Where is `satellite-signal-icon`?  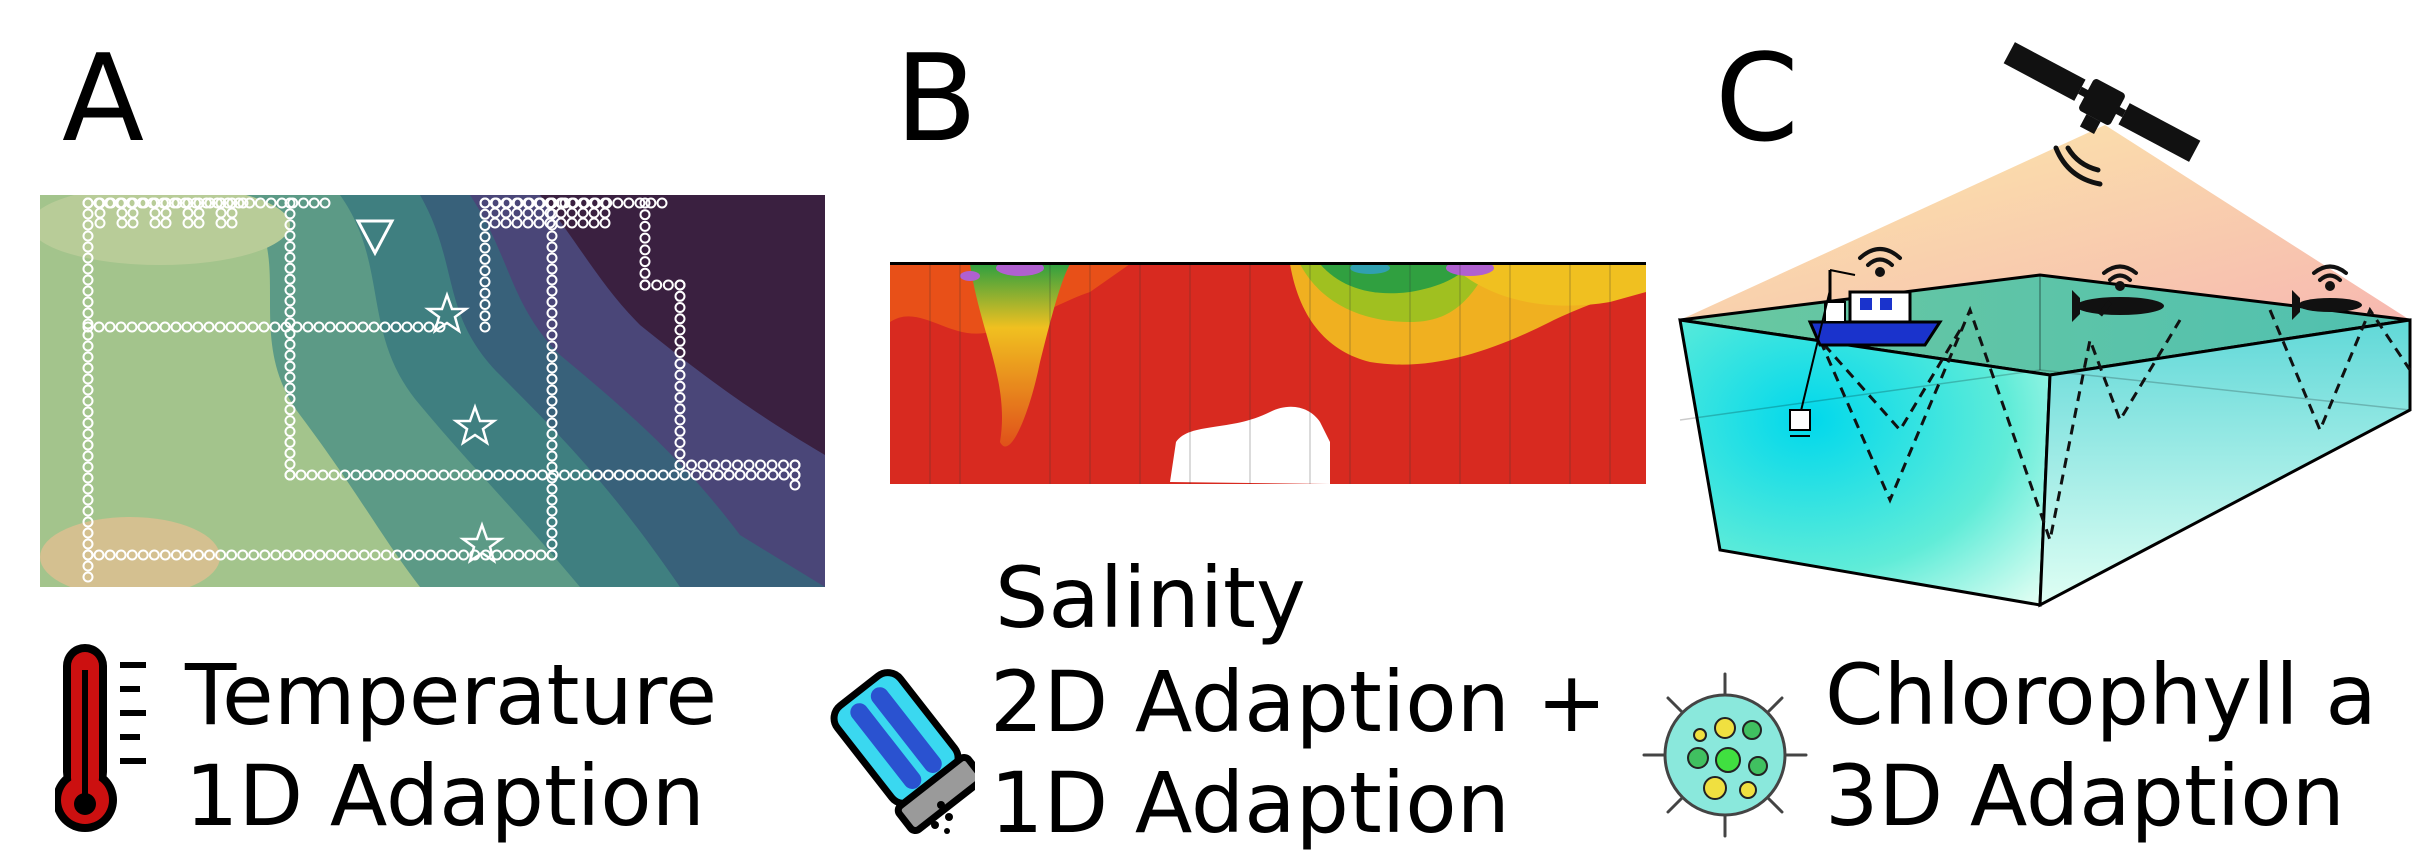
satellite-signal-icon is located at coordinates (2078, 166).